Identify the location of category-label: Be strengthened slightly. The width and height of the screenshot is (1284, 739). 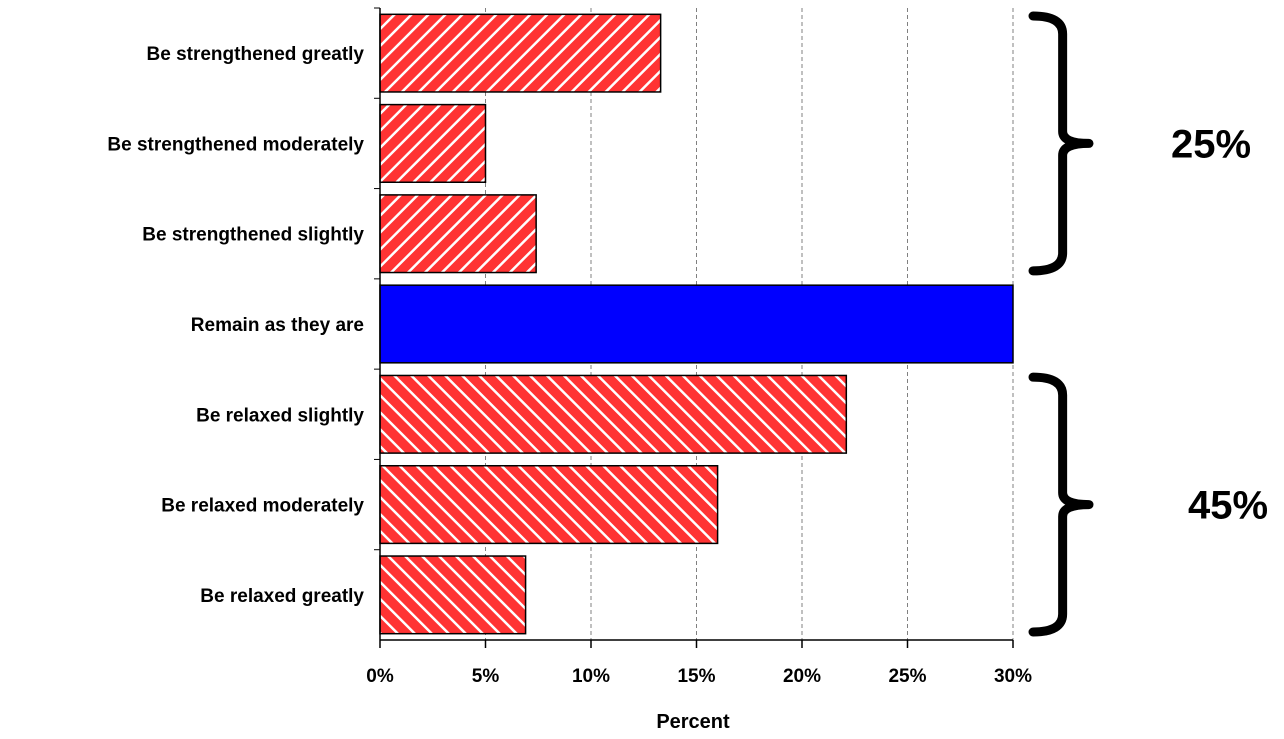
(253, 235).